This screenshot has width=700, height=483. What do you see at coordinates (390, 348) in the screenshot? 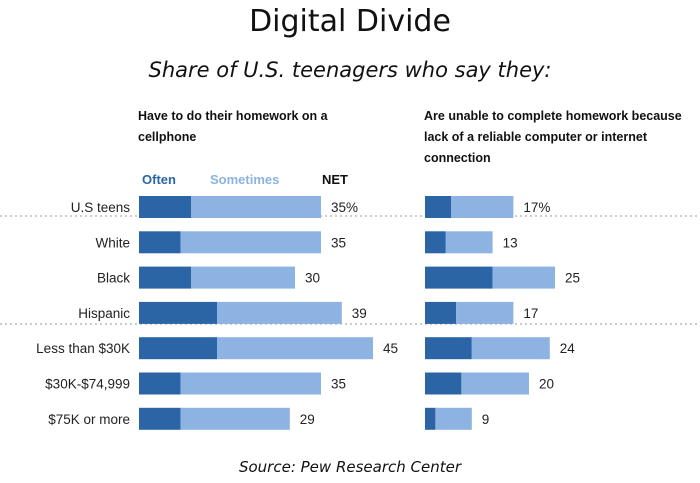
I see `net-value-label: 45` at bounding box center [390, 348].